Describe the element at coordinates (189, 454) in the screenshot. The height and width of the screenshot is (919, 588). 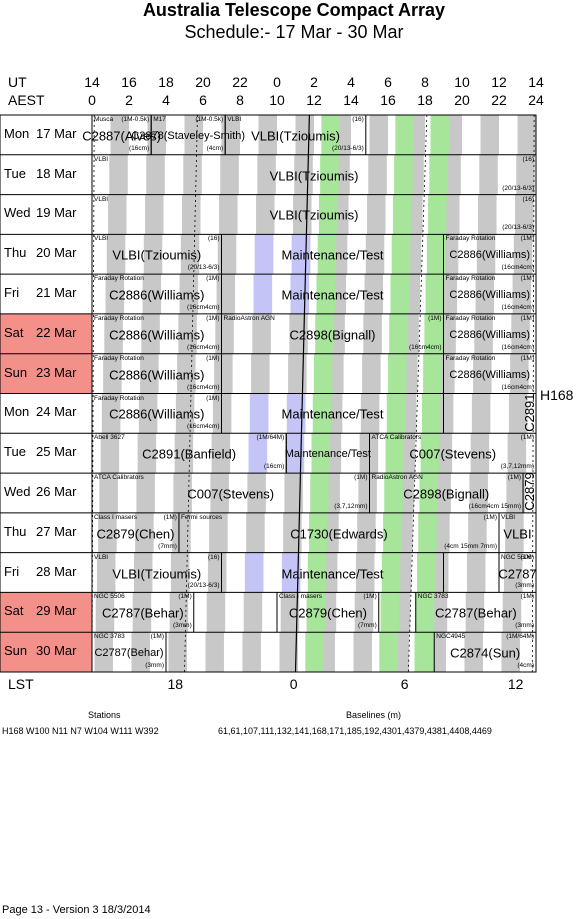
I see `block-title: C2891(Banfield)` at that location.